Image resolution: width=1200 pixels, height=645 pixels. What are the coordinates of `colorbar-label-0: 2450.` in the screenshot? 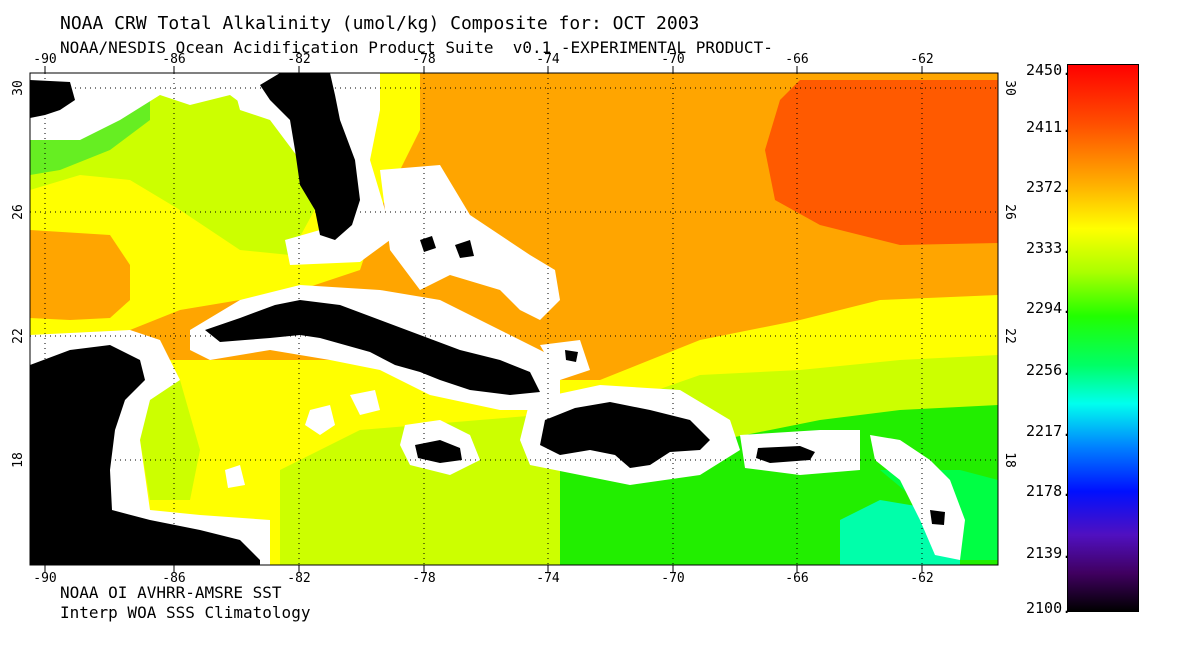 It's located at (1049, 70).